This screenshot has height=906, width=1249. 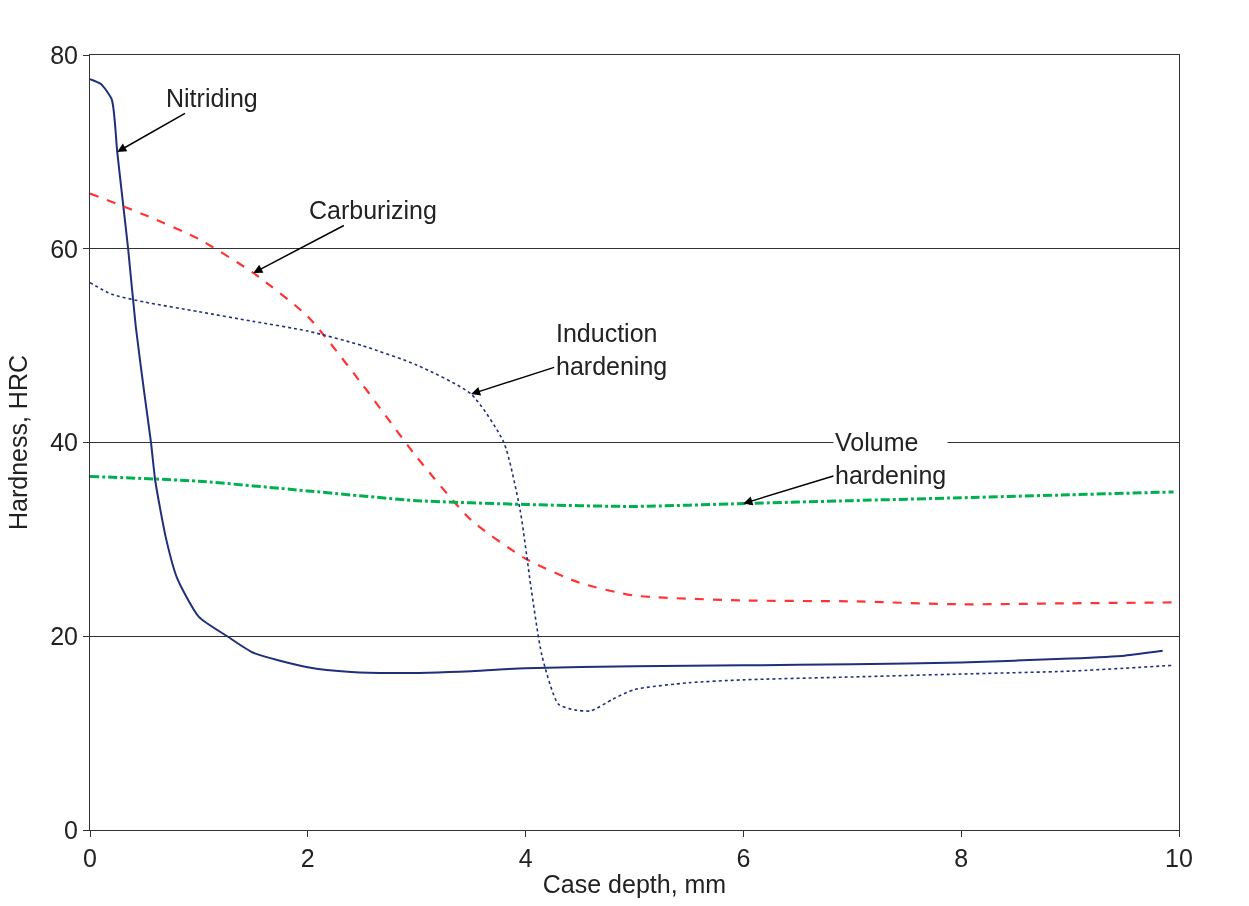 I want to click on x-tick-label: 2, so click(x=307, y=858).